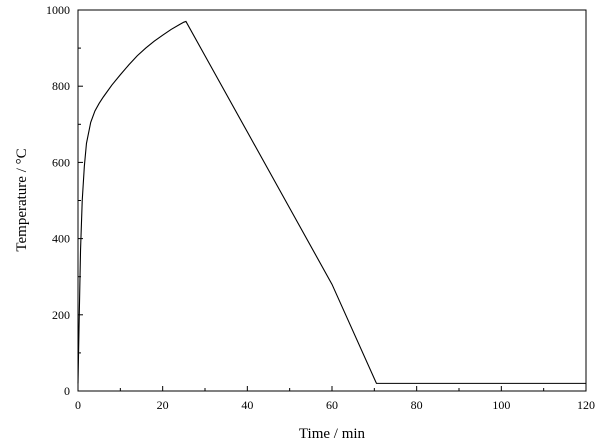  What do you see at coordinates (61, 86) in the screenshot?
I see `y-tick-label: 800` at bounding box center [61, 86].